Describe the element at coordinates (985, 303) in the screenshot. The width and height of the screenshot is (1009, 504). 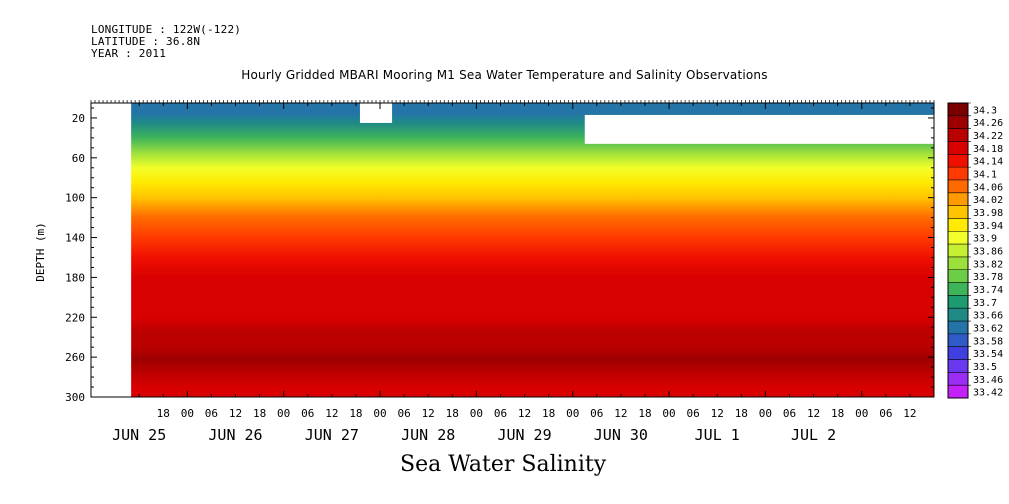
I see `colorbar-label: 33.7` at that location.